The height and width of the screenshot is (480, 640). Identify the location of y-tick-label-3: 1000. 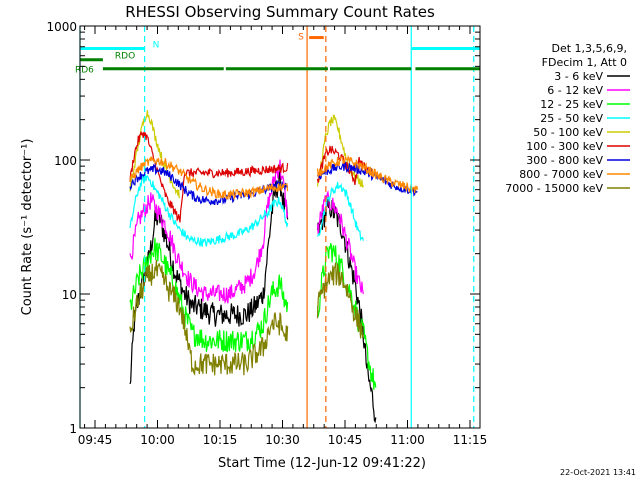
(61, 27).